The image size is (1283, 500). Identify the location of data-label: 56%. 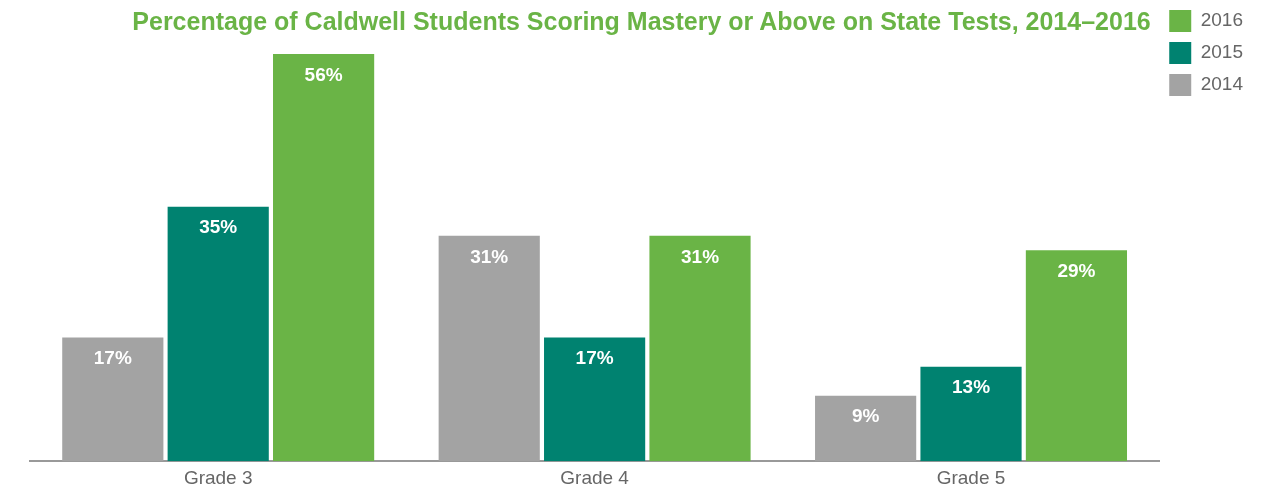
(323, 74).